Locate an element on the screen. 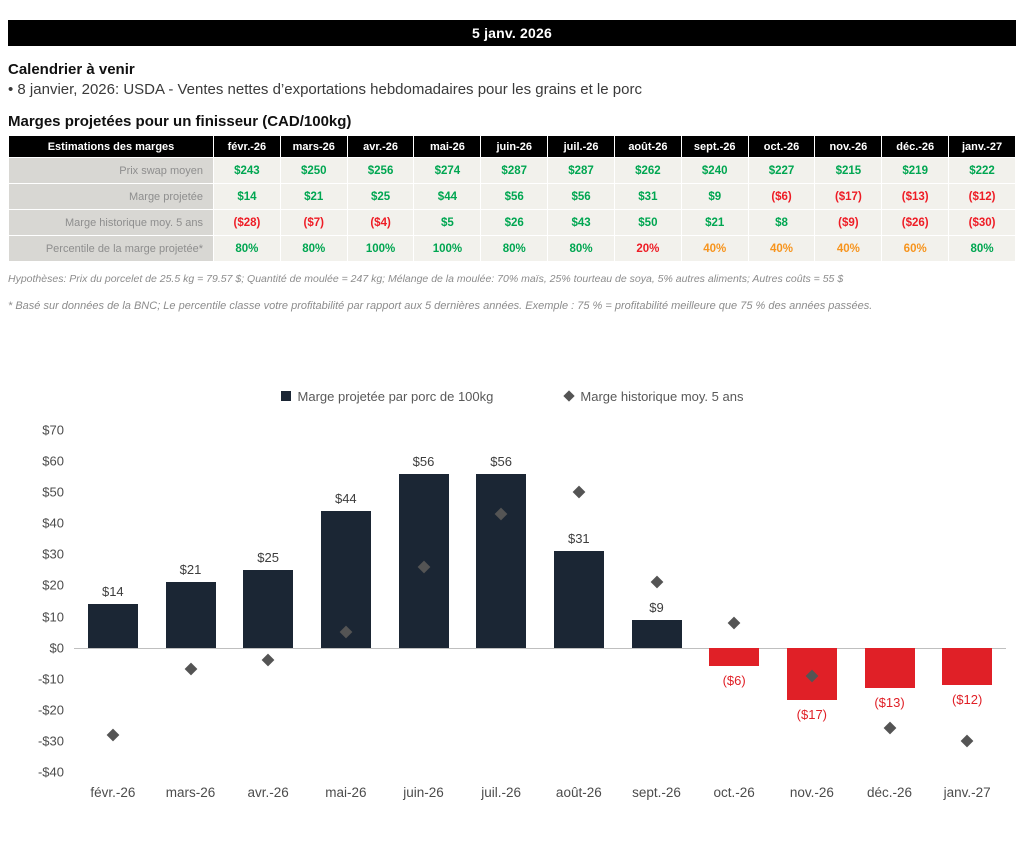  table-month-header: juin-26 is located at coordinates (514, 146).